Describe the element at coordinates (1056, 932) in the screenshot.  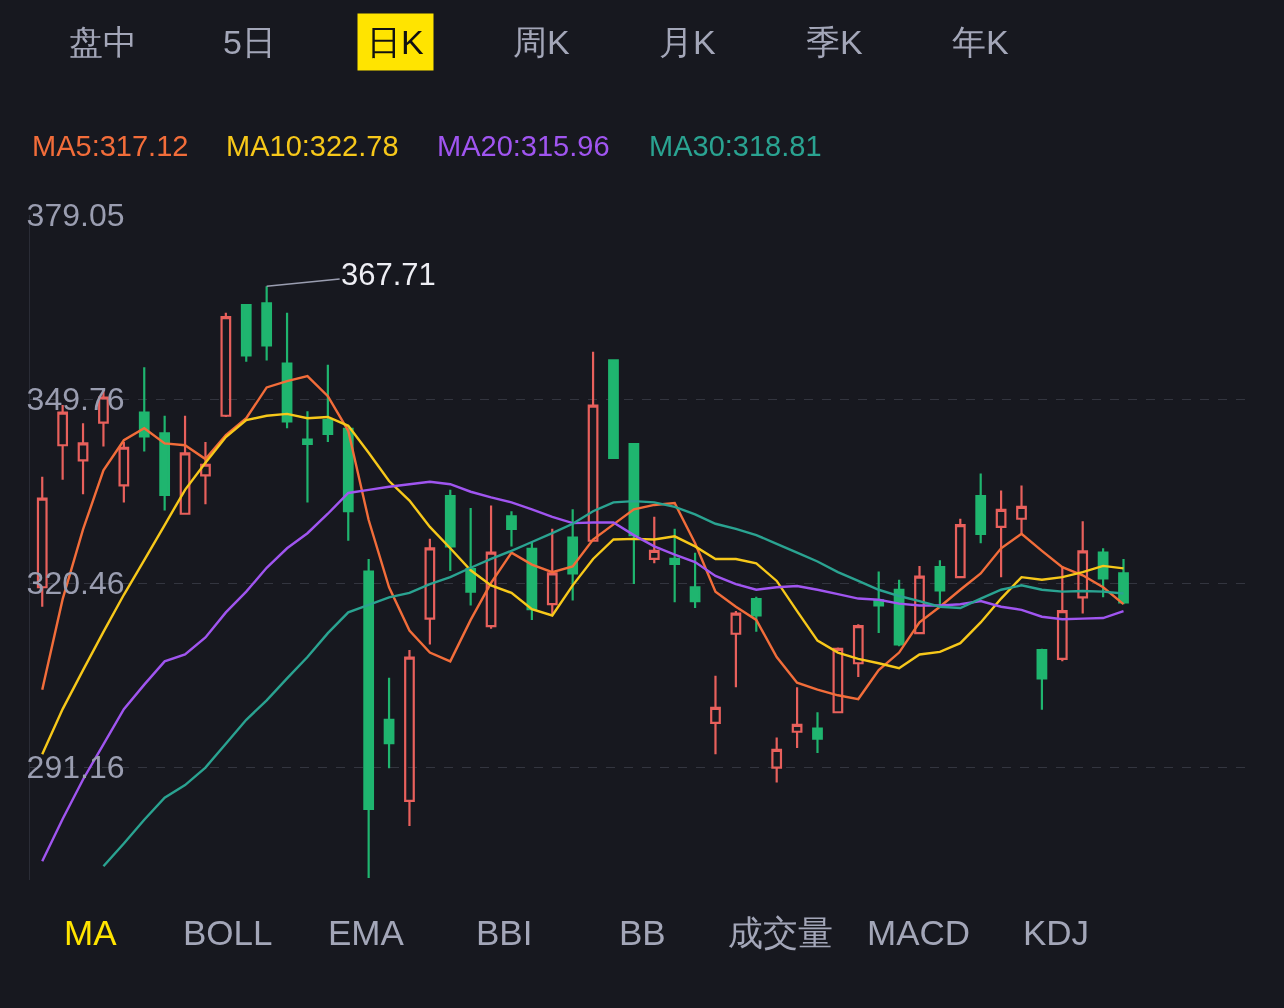
I see `text: KDJ` at that location.